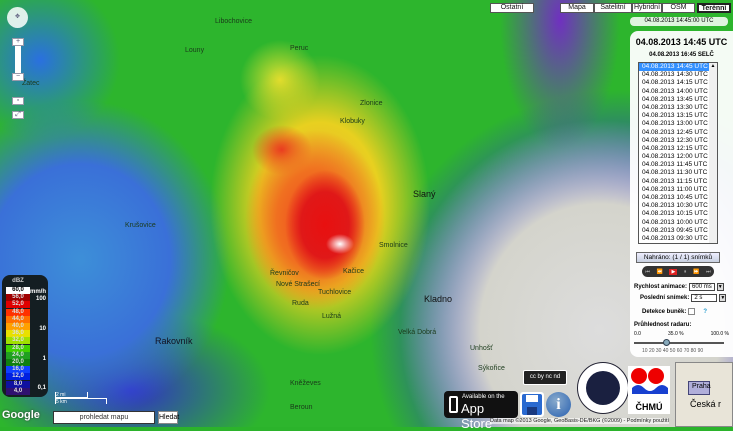 The height and width of the screenshot is (431, 733). What do you see at coordinates (532, 404) in the screenshot?
I see `save-icon` at bounding box center [532, 404].